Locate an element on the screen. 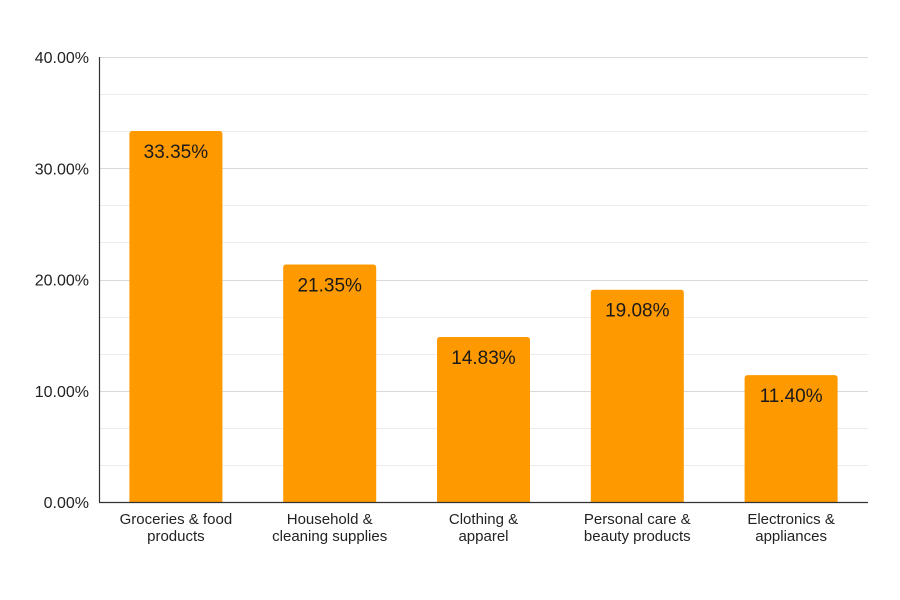  x-tick-label-line: cleaning supplies is located at coordinates (329, 536).